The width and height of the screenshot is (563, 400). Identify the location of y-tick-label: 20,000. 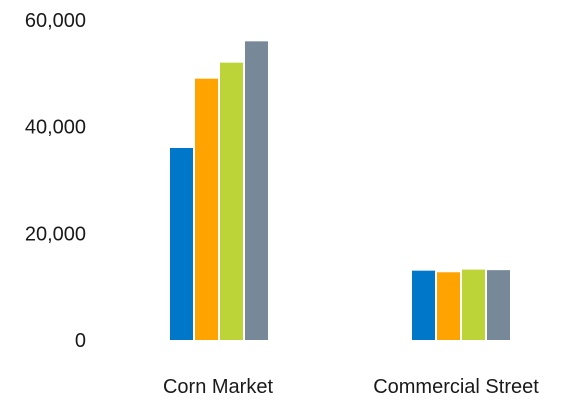
(55, 234).